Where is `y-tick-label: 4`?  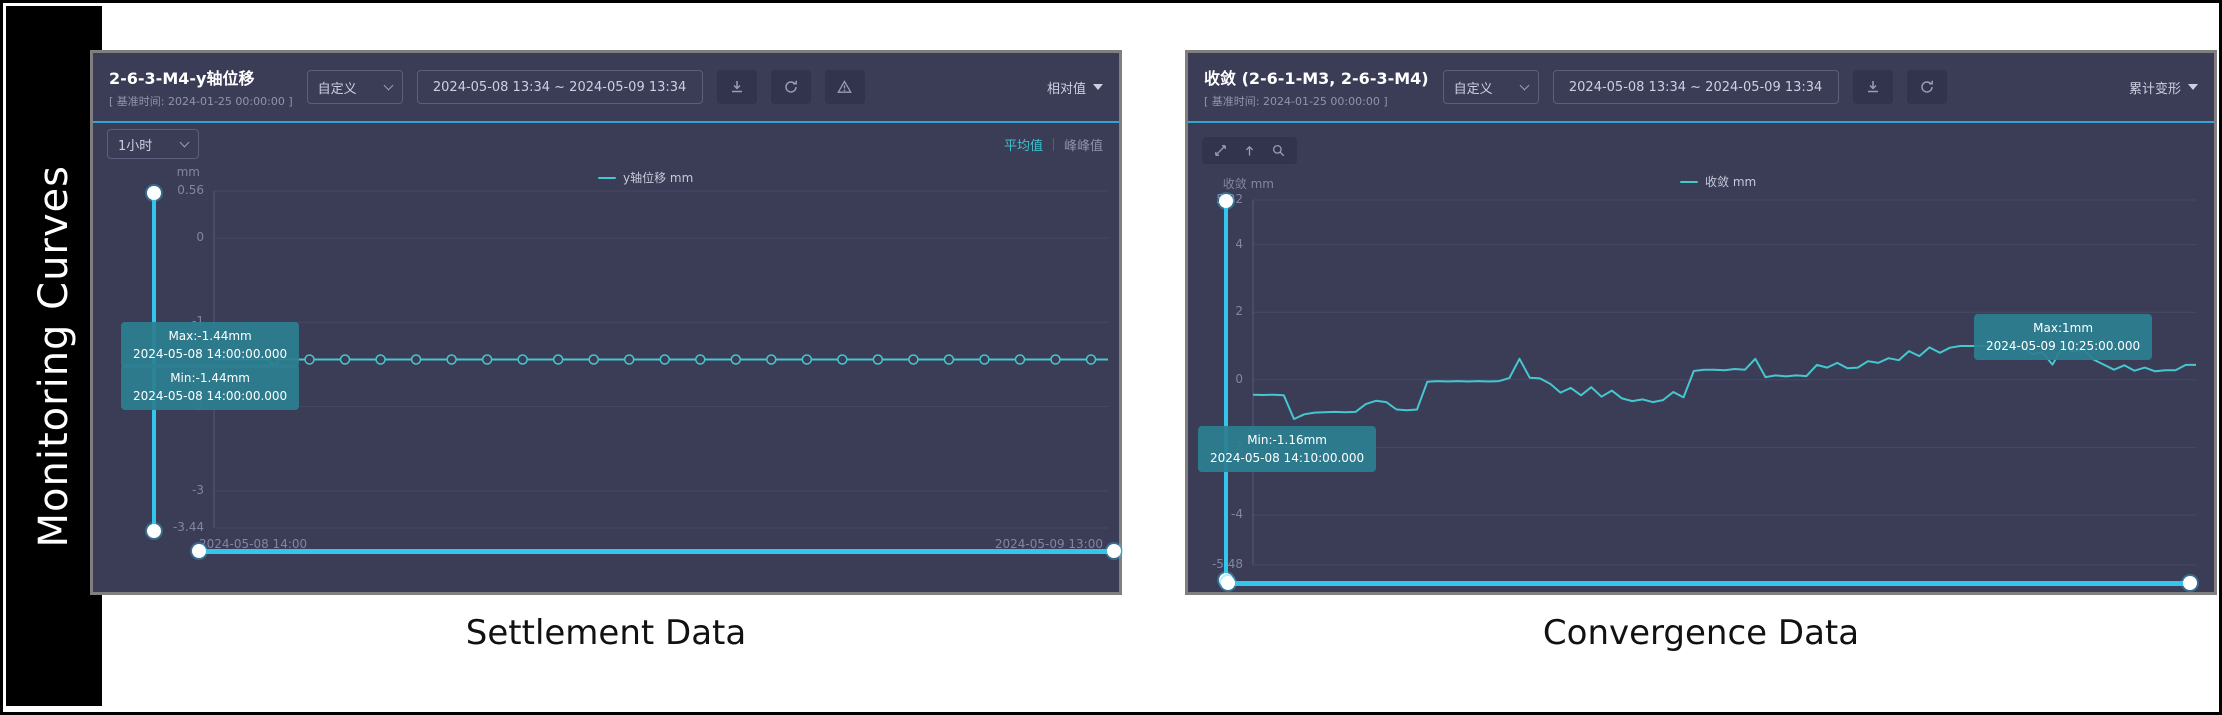
y-tick-label: 4 is located at coordinates (1239, 243).